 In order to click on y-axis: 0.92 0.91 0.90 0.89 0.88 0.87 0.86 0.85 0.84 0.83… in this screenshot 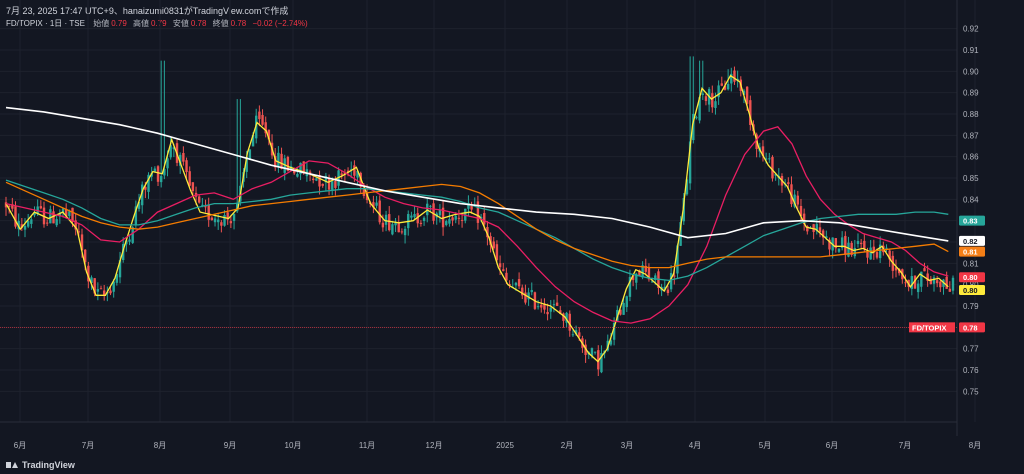, I will do `click(971, 211)`.